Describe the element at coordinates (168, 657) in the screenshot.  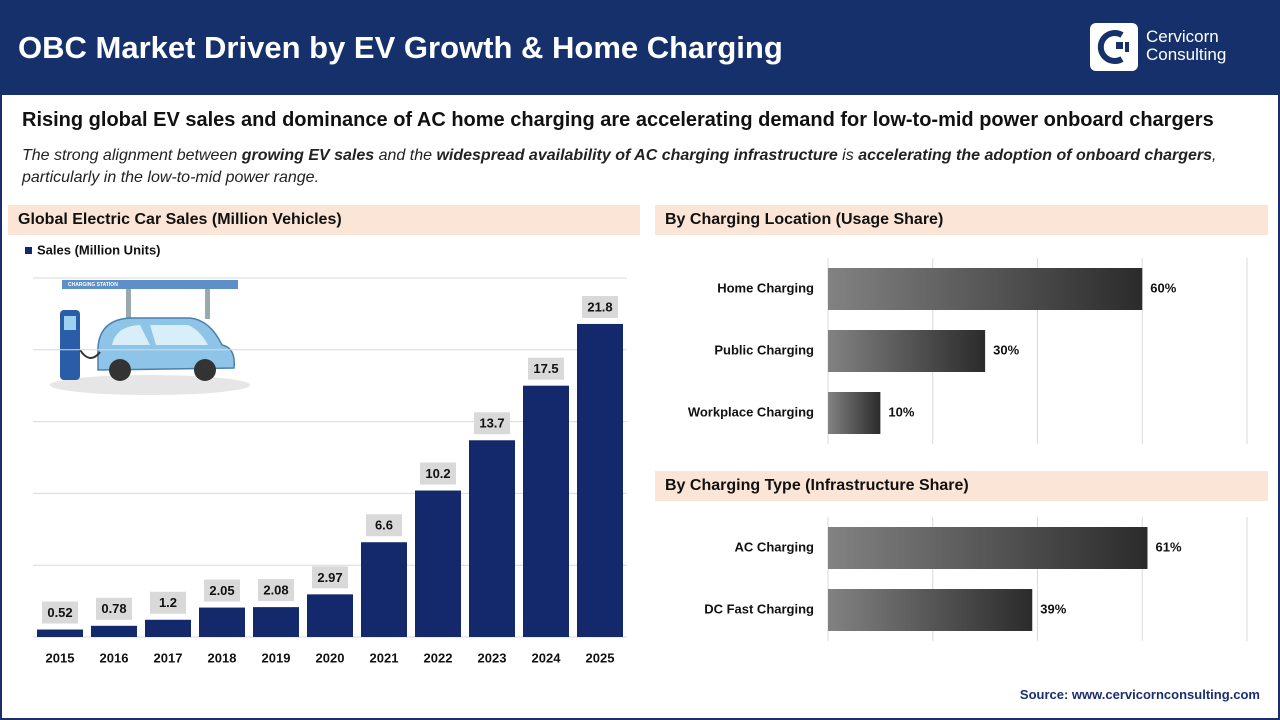
I see `x-tick-label: 2017` at that location.